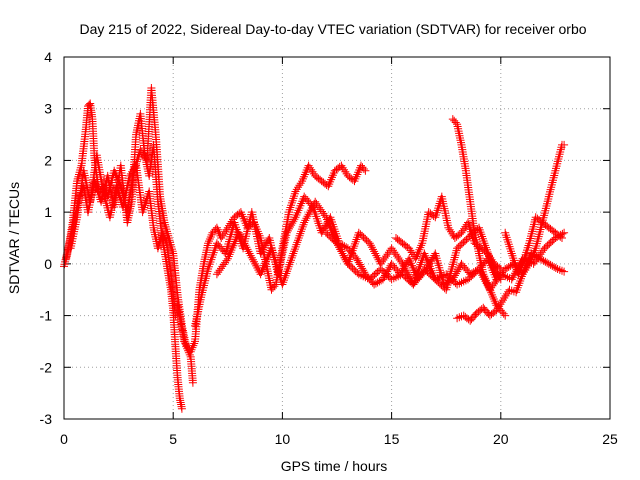 This screenshot has width=640, height=480. I want to click on x-tick-label: 10, so click(283, 439).